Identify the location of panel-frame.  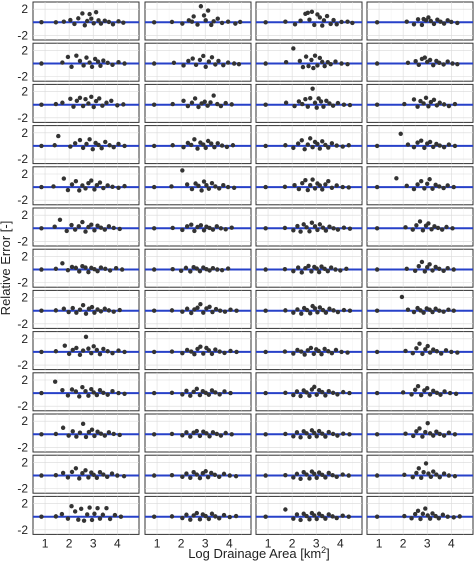
(86, 103).